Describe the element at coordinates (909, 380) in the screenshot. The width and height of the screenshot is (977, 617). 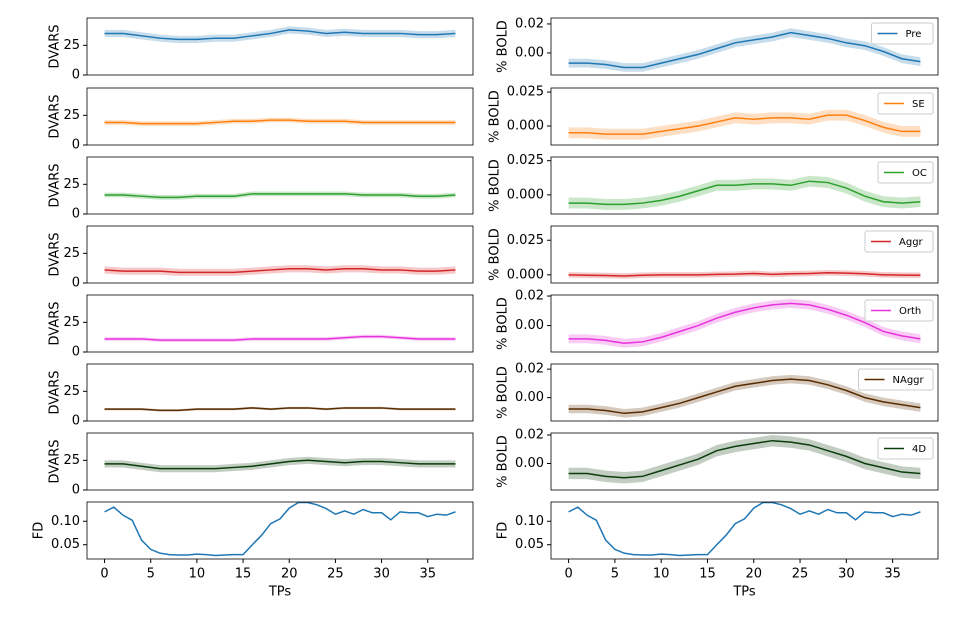
I see `legend-label: NAggr` at that location.